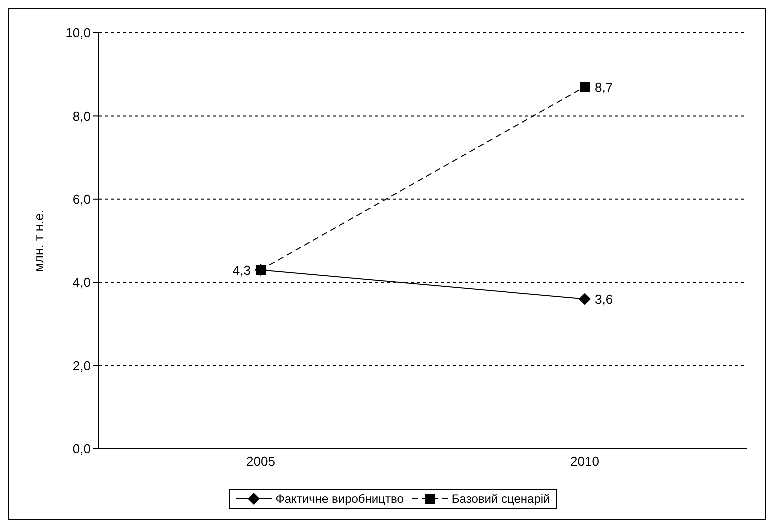 Image resolution: width=774 pixels, height=528 pixels. I want to click on x-tick-label: 2010, so click(585, 462).